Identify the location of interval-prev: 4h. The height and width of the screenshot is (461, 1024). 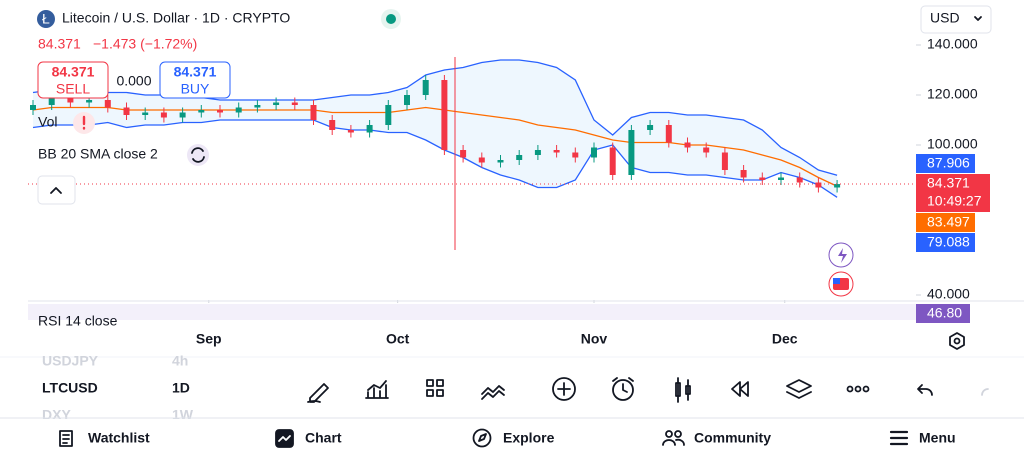
(180, 361).